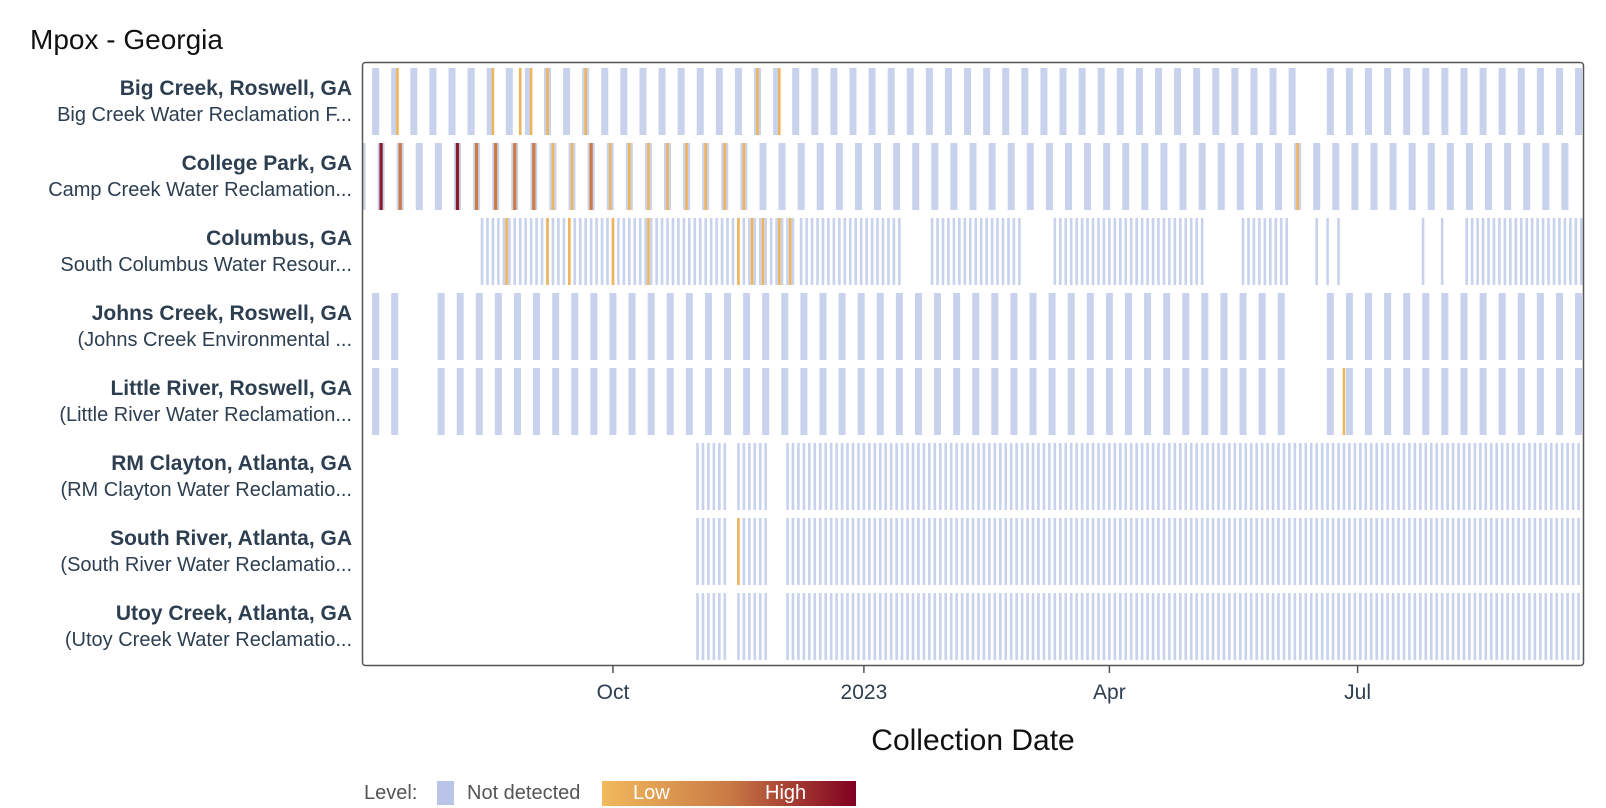 The width and height of the screenshot is (1606, 808). Describe the element at coordinates (729, 793) in the screenshot. I see `legend-level-gradient` at that location.